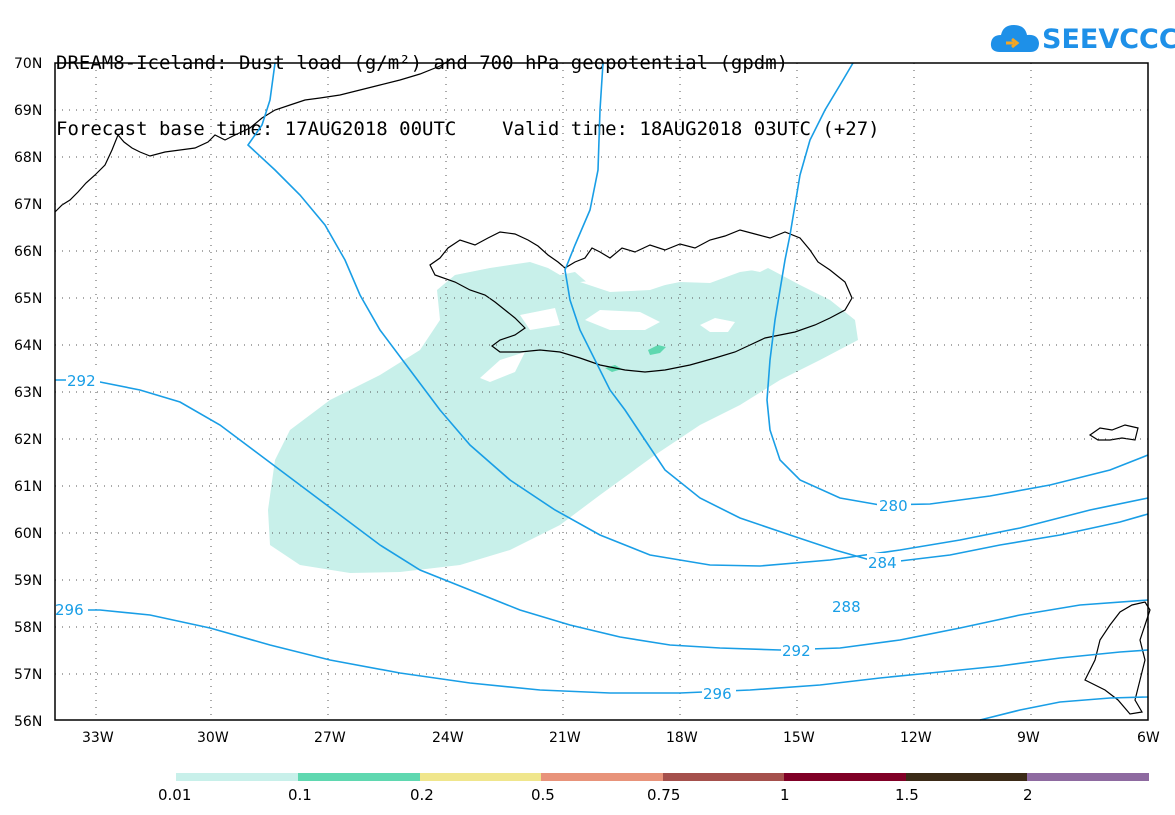  I want to click on legend-label: 1, so click(785, 795).